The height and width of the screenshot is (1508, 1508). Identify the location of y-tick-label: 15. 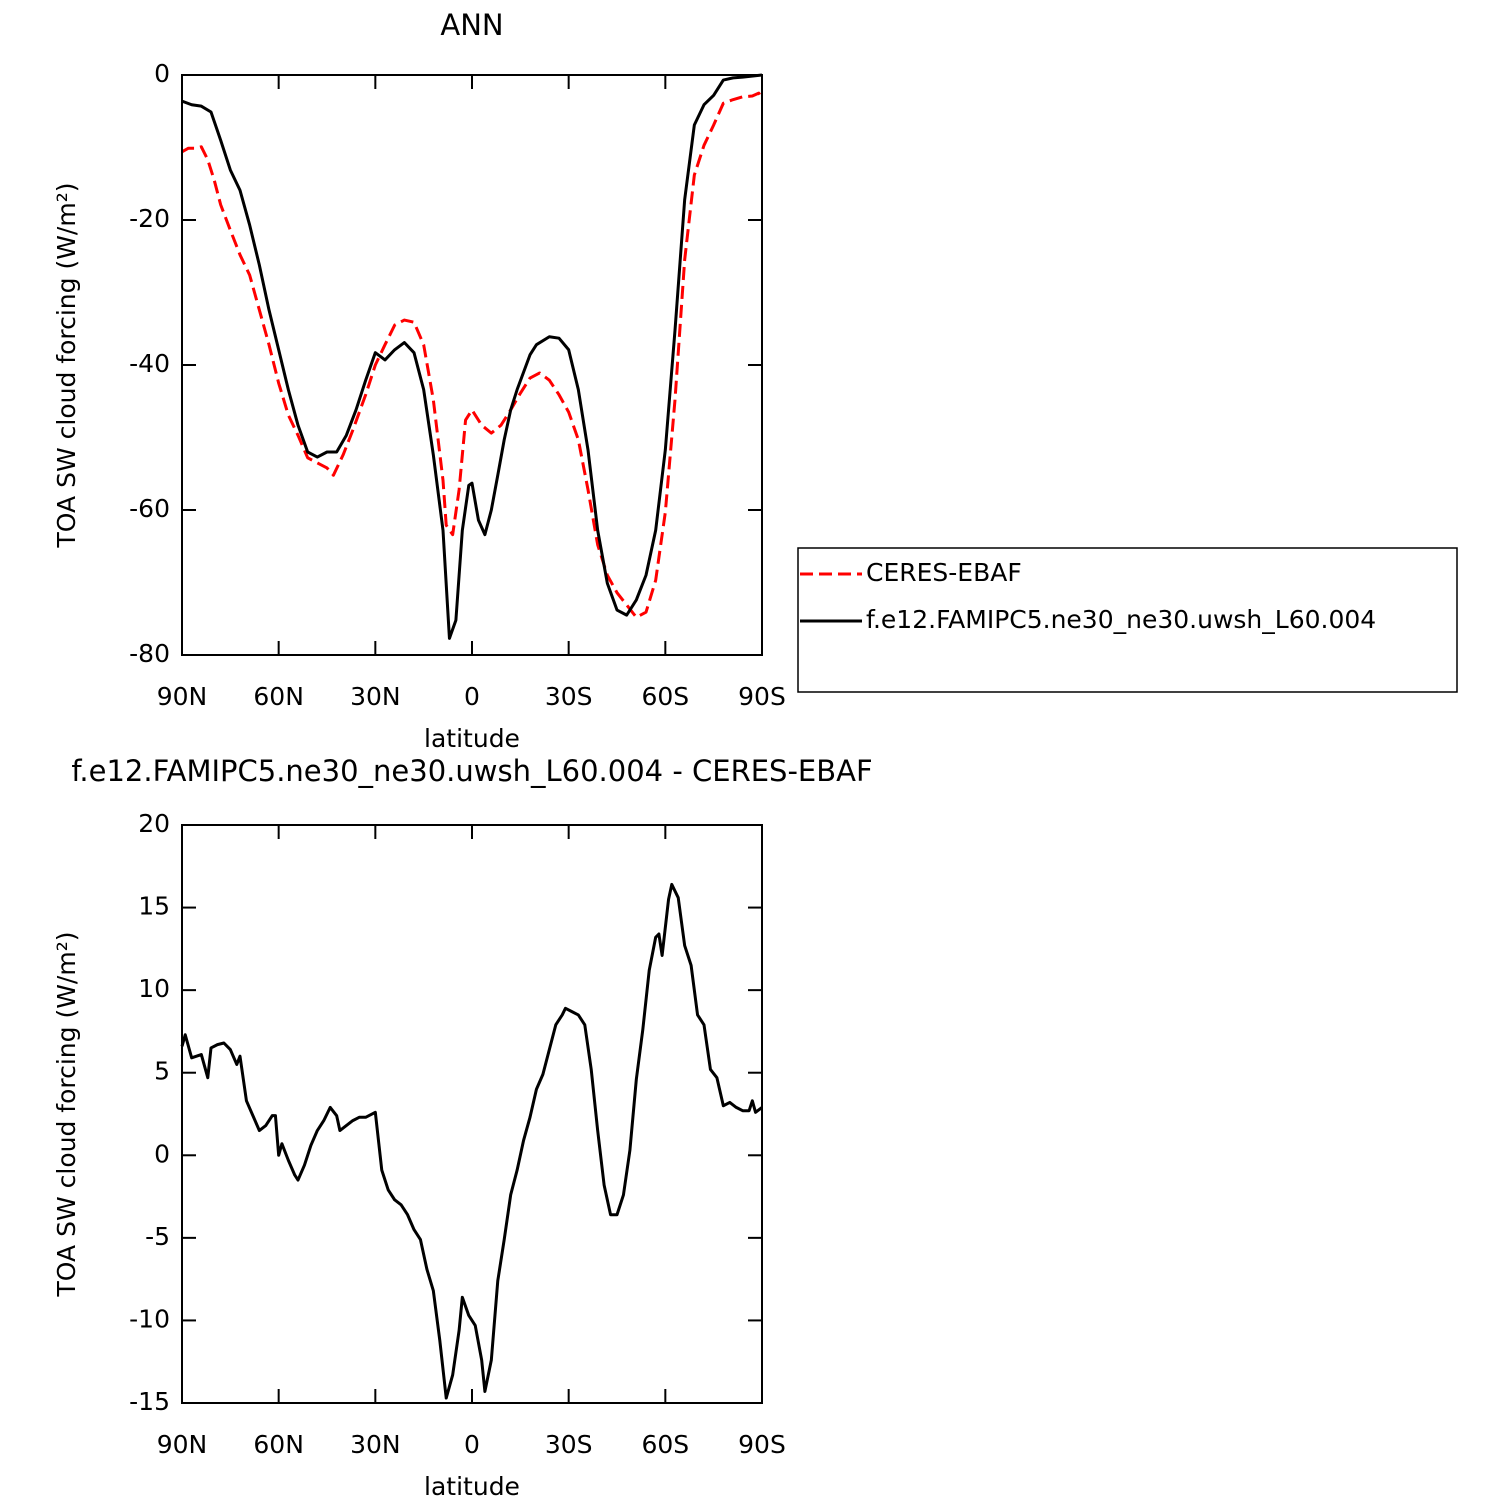
(154, 906).